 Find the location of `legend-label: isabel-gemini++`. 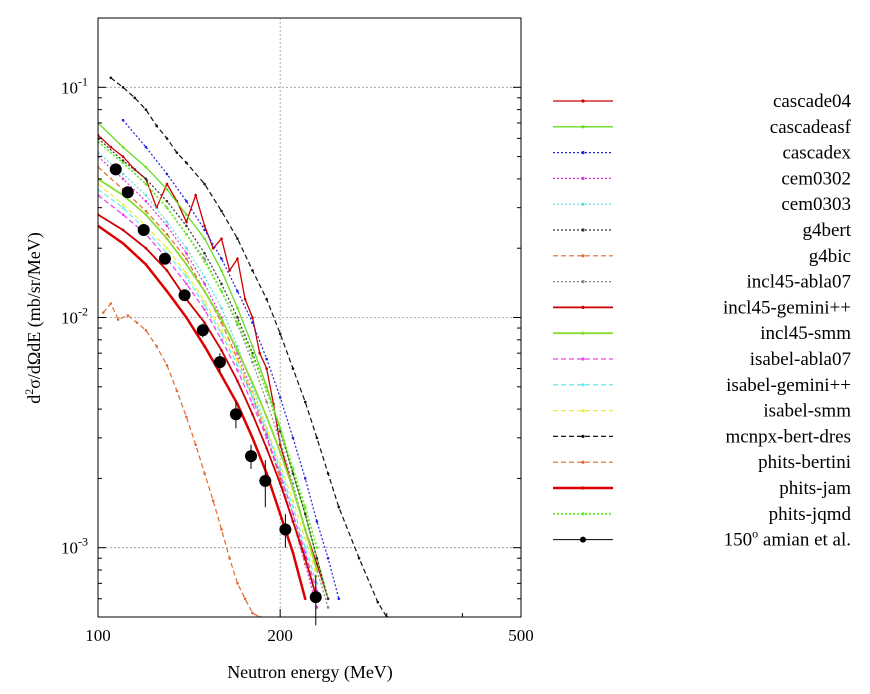

legend-label: isabel-gemini++ is located at coordinates (788, 385).